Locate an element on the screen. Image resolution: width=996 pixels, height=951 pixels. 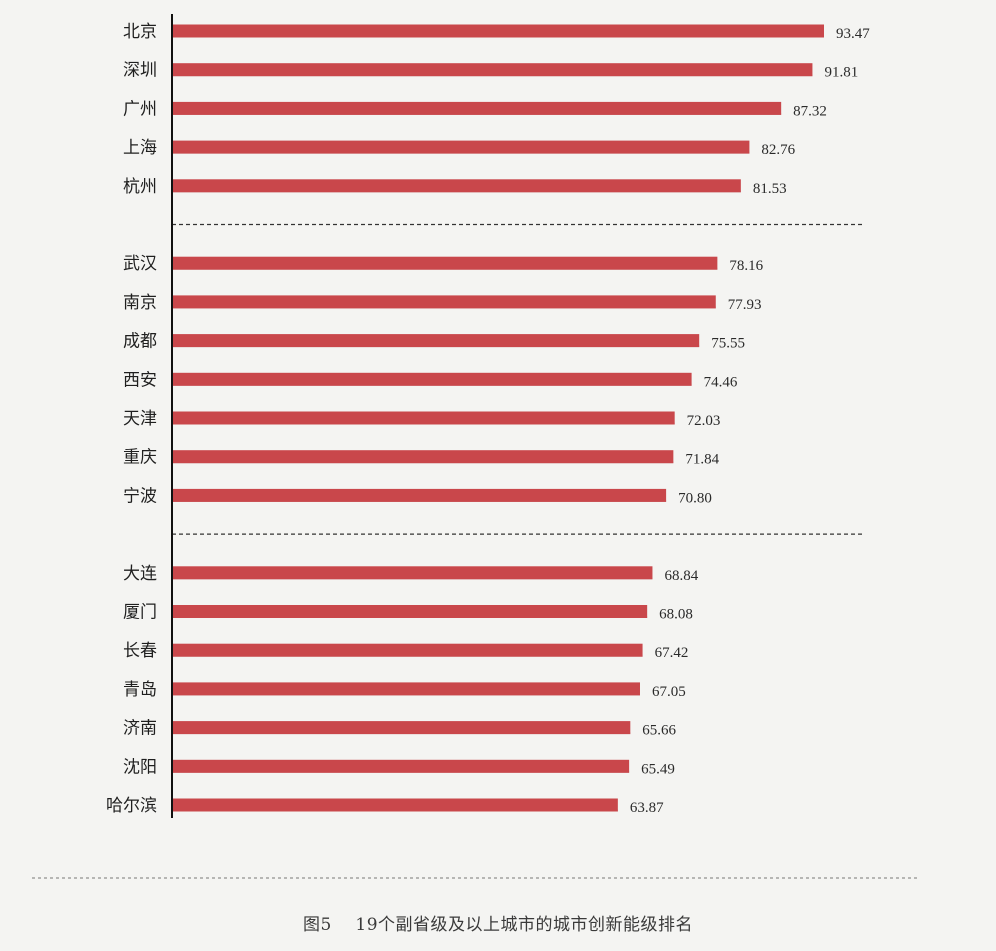
bar-杭州 is located at coordinates (457, 186).